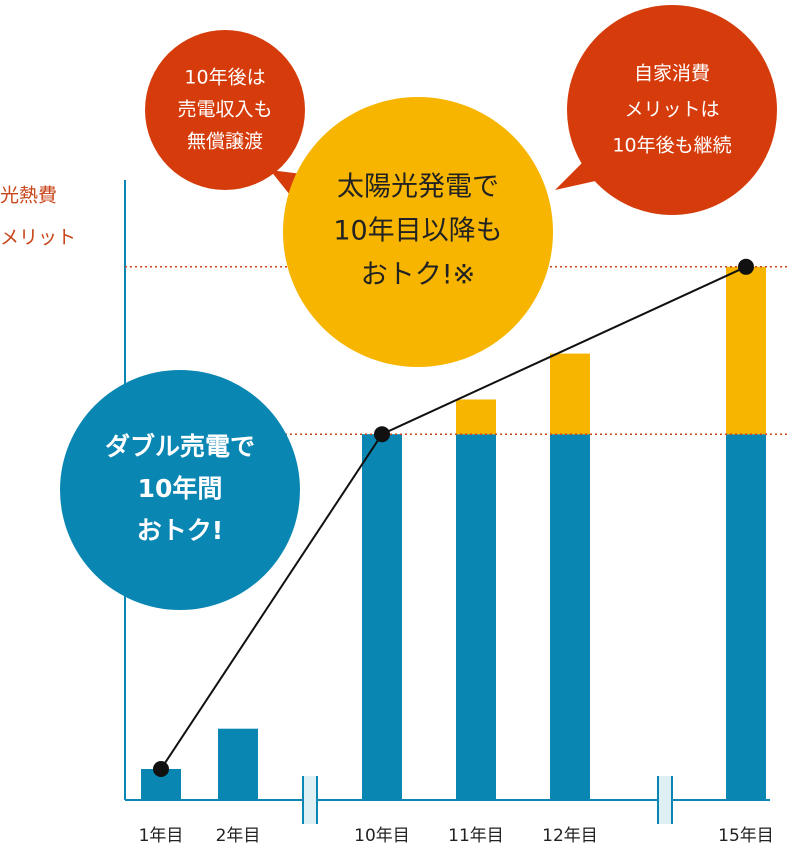 The width and height of the screenshot is (787, 849). Describe the element at coordinates (180, 530) in the screenshot. I see `bubble-text: おトク!` at that location.